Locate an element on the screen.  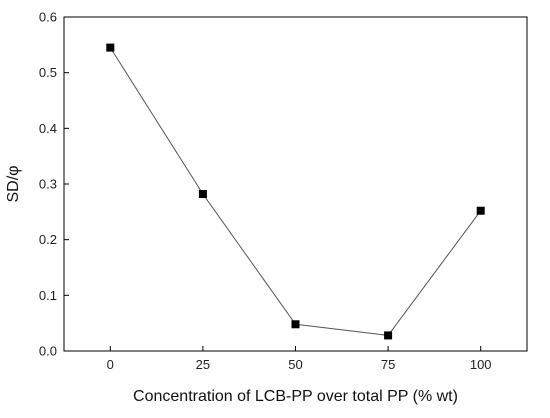
x-tick-label: 50 is located at coordinates (295, 364).